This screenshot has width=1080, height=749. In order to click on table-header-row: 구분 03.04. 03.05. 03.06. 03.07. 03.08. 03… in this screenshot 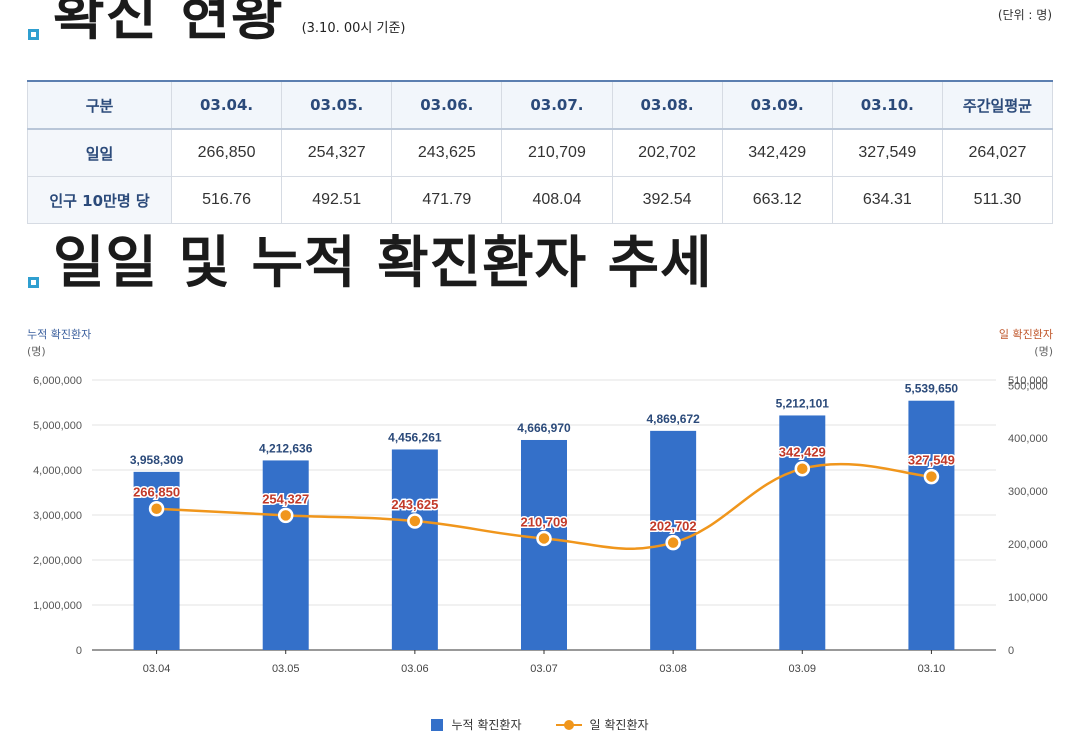, I will do `click(540, 105)`.